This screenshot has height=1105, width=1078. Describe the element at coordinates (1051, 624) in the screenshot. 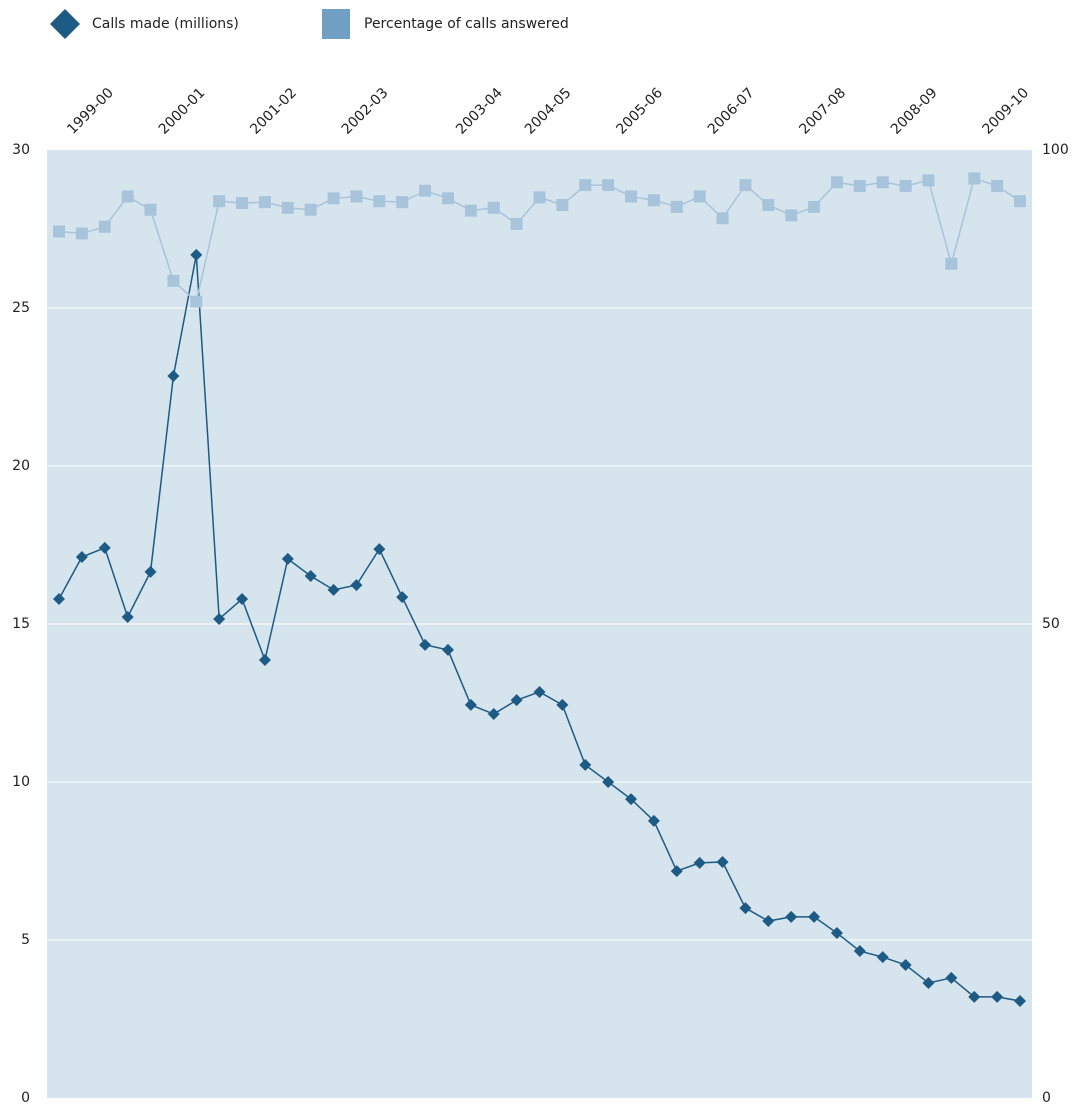

I see `y2-tick-label: 50` at that location.